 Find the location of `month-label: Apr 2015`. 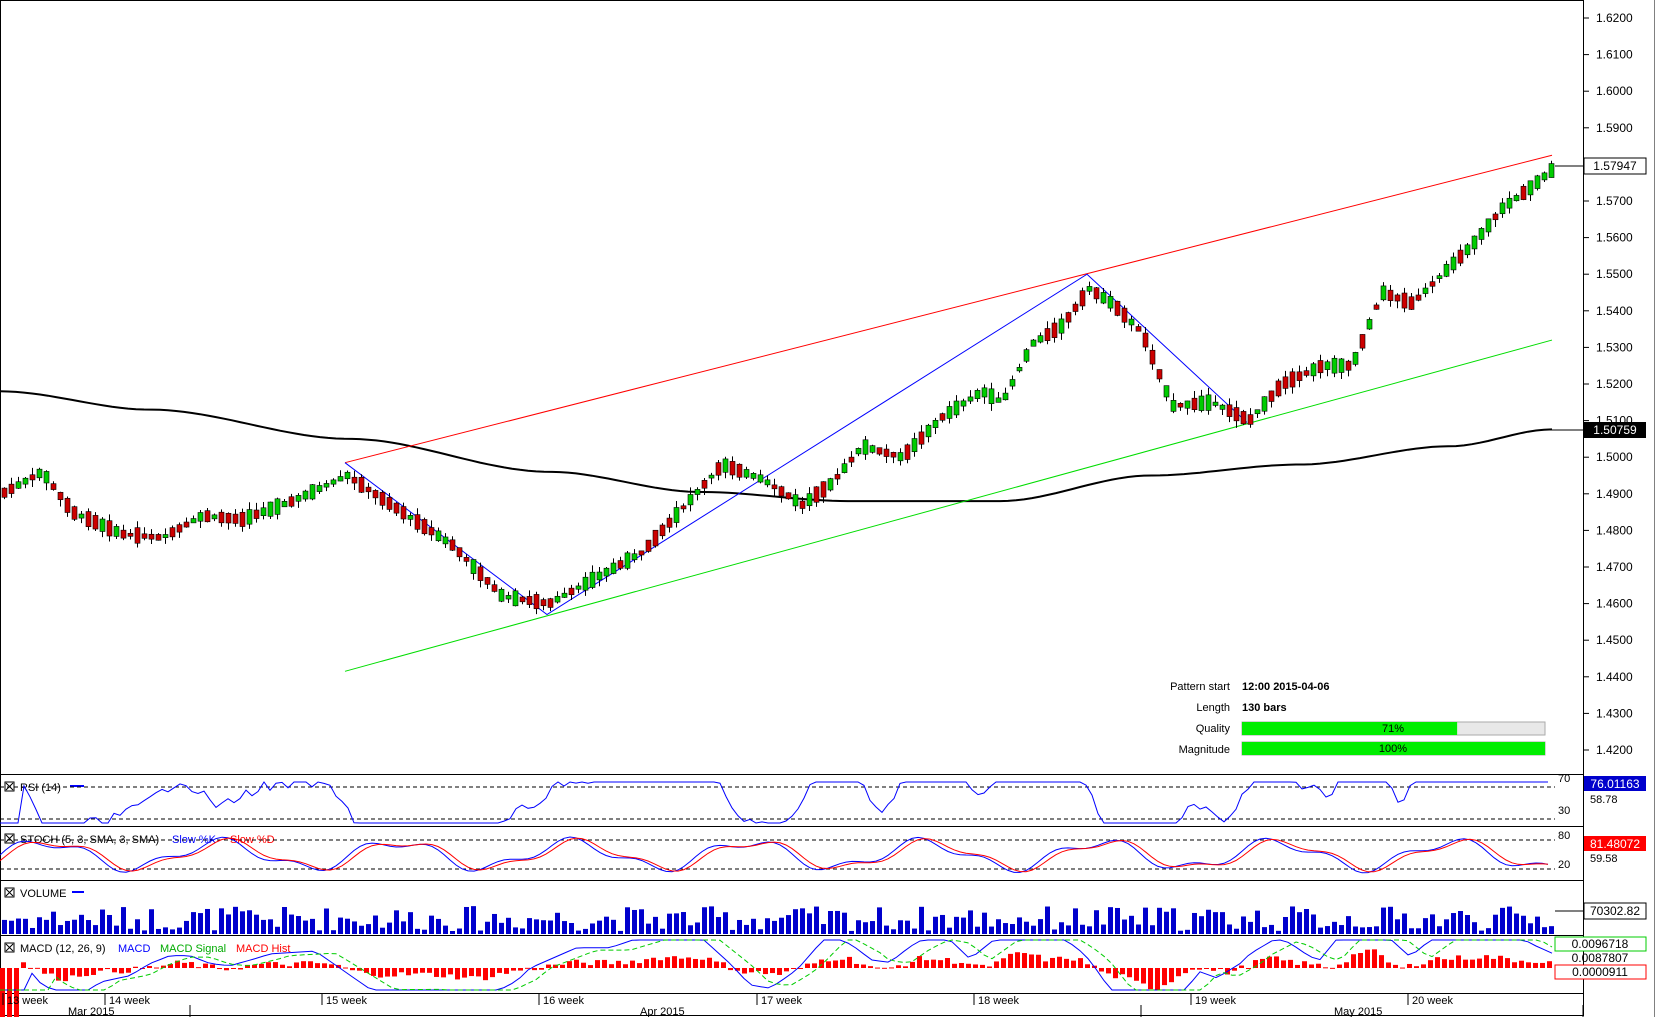

month-label: Apr 2015 is located at coordinates (662, 1011).